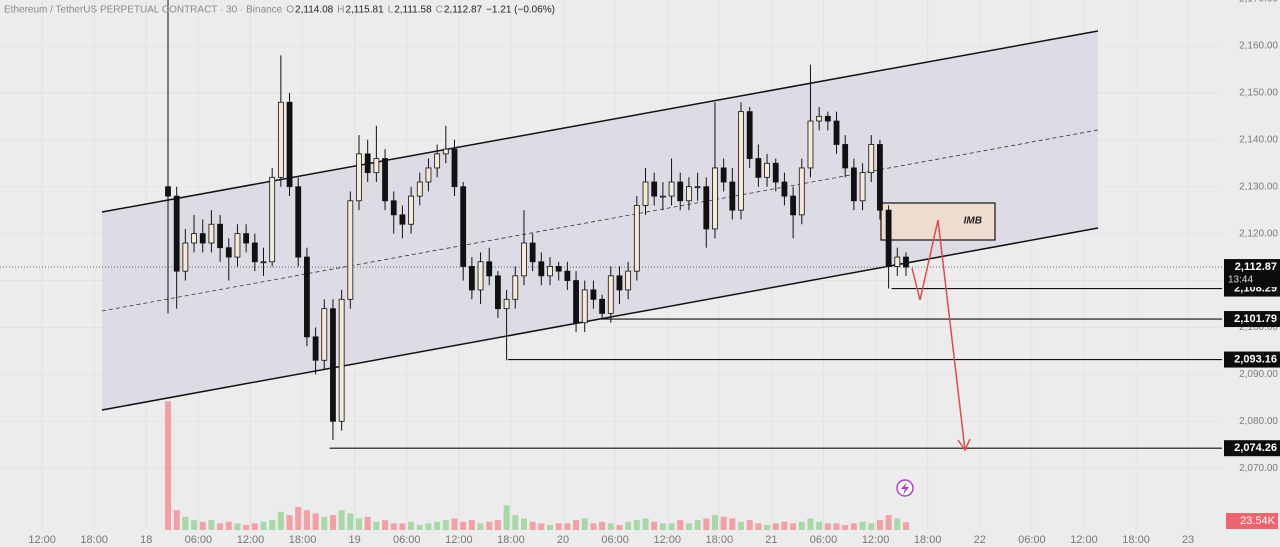 The height and width of the screenshot is (547, 1280). Describe the element at coordinates (1258, 2) in the screenshot. I see `y-tick-label: 2,170.00` at that location.